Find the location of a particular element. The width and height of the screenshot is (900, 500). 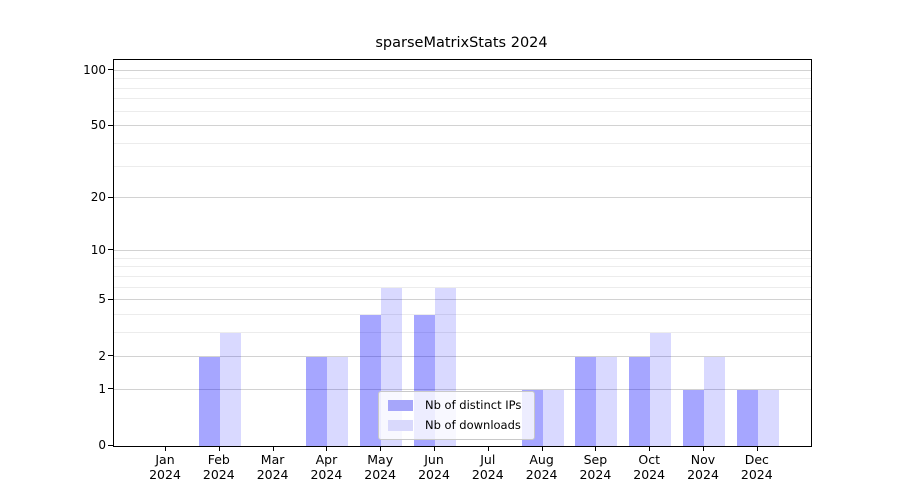

x-tick-label: Feb 2024 is located at coordinates (219, 467).